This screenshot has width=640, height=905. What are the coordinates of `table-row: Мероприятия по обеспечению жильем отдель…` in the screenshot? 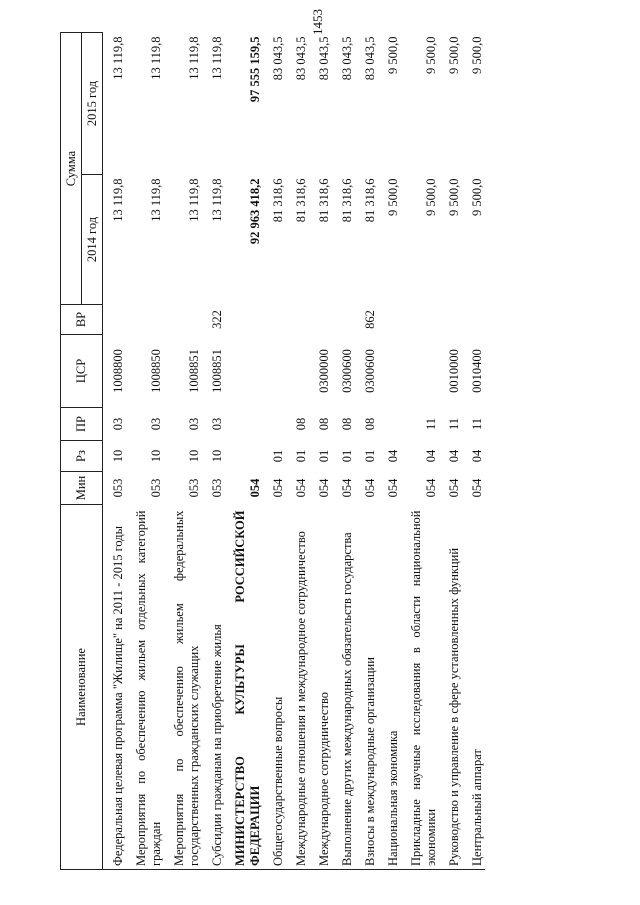 It's located at (145, 451).